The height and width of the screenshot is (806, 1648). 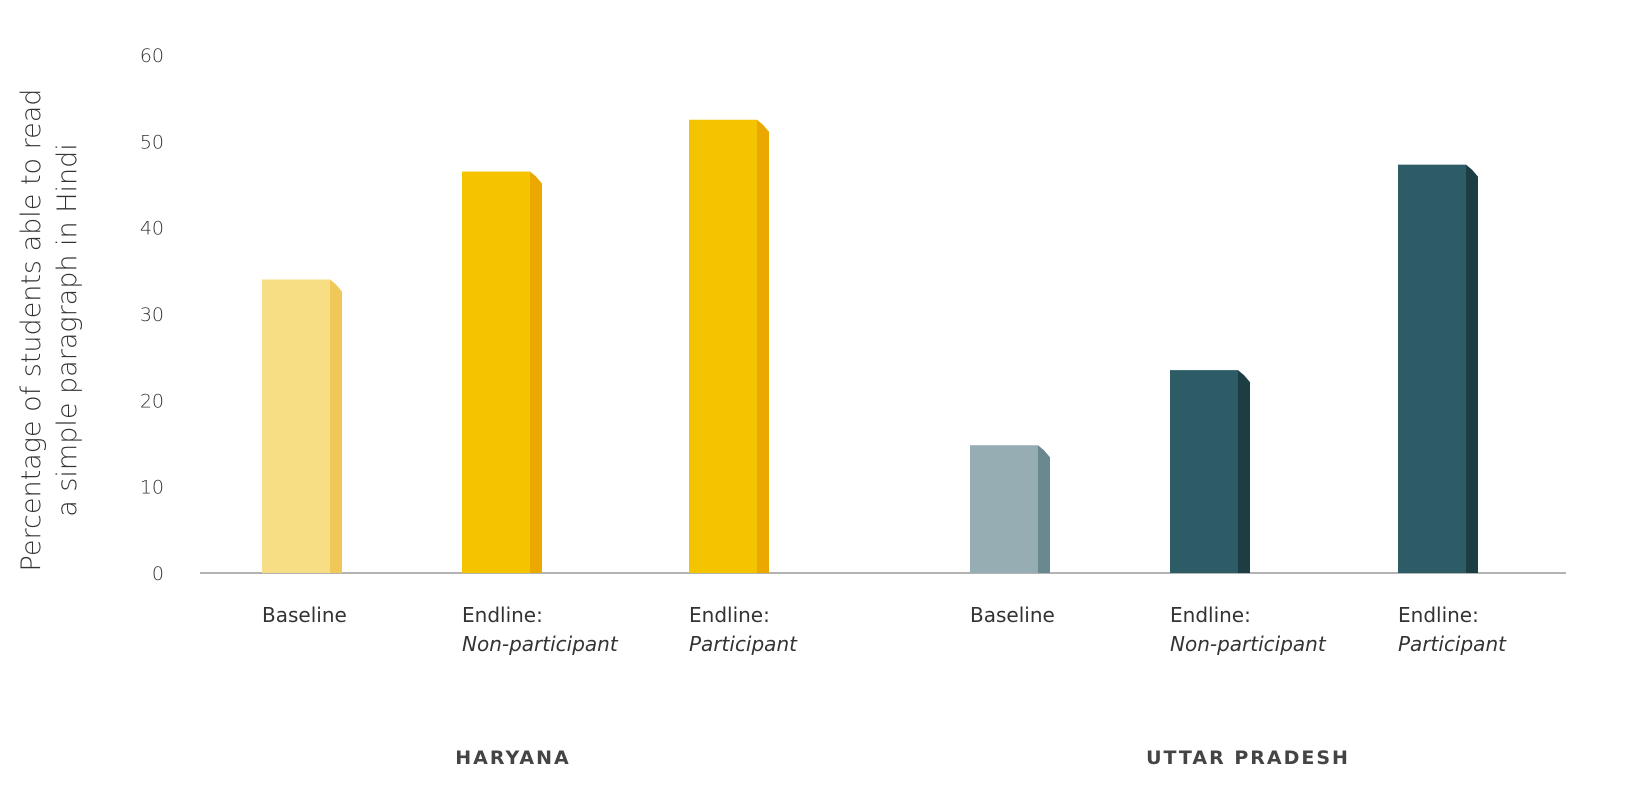 I want to click on y-tick-label: 20, so click(x=152, y=401).